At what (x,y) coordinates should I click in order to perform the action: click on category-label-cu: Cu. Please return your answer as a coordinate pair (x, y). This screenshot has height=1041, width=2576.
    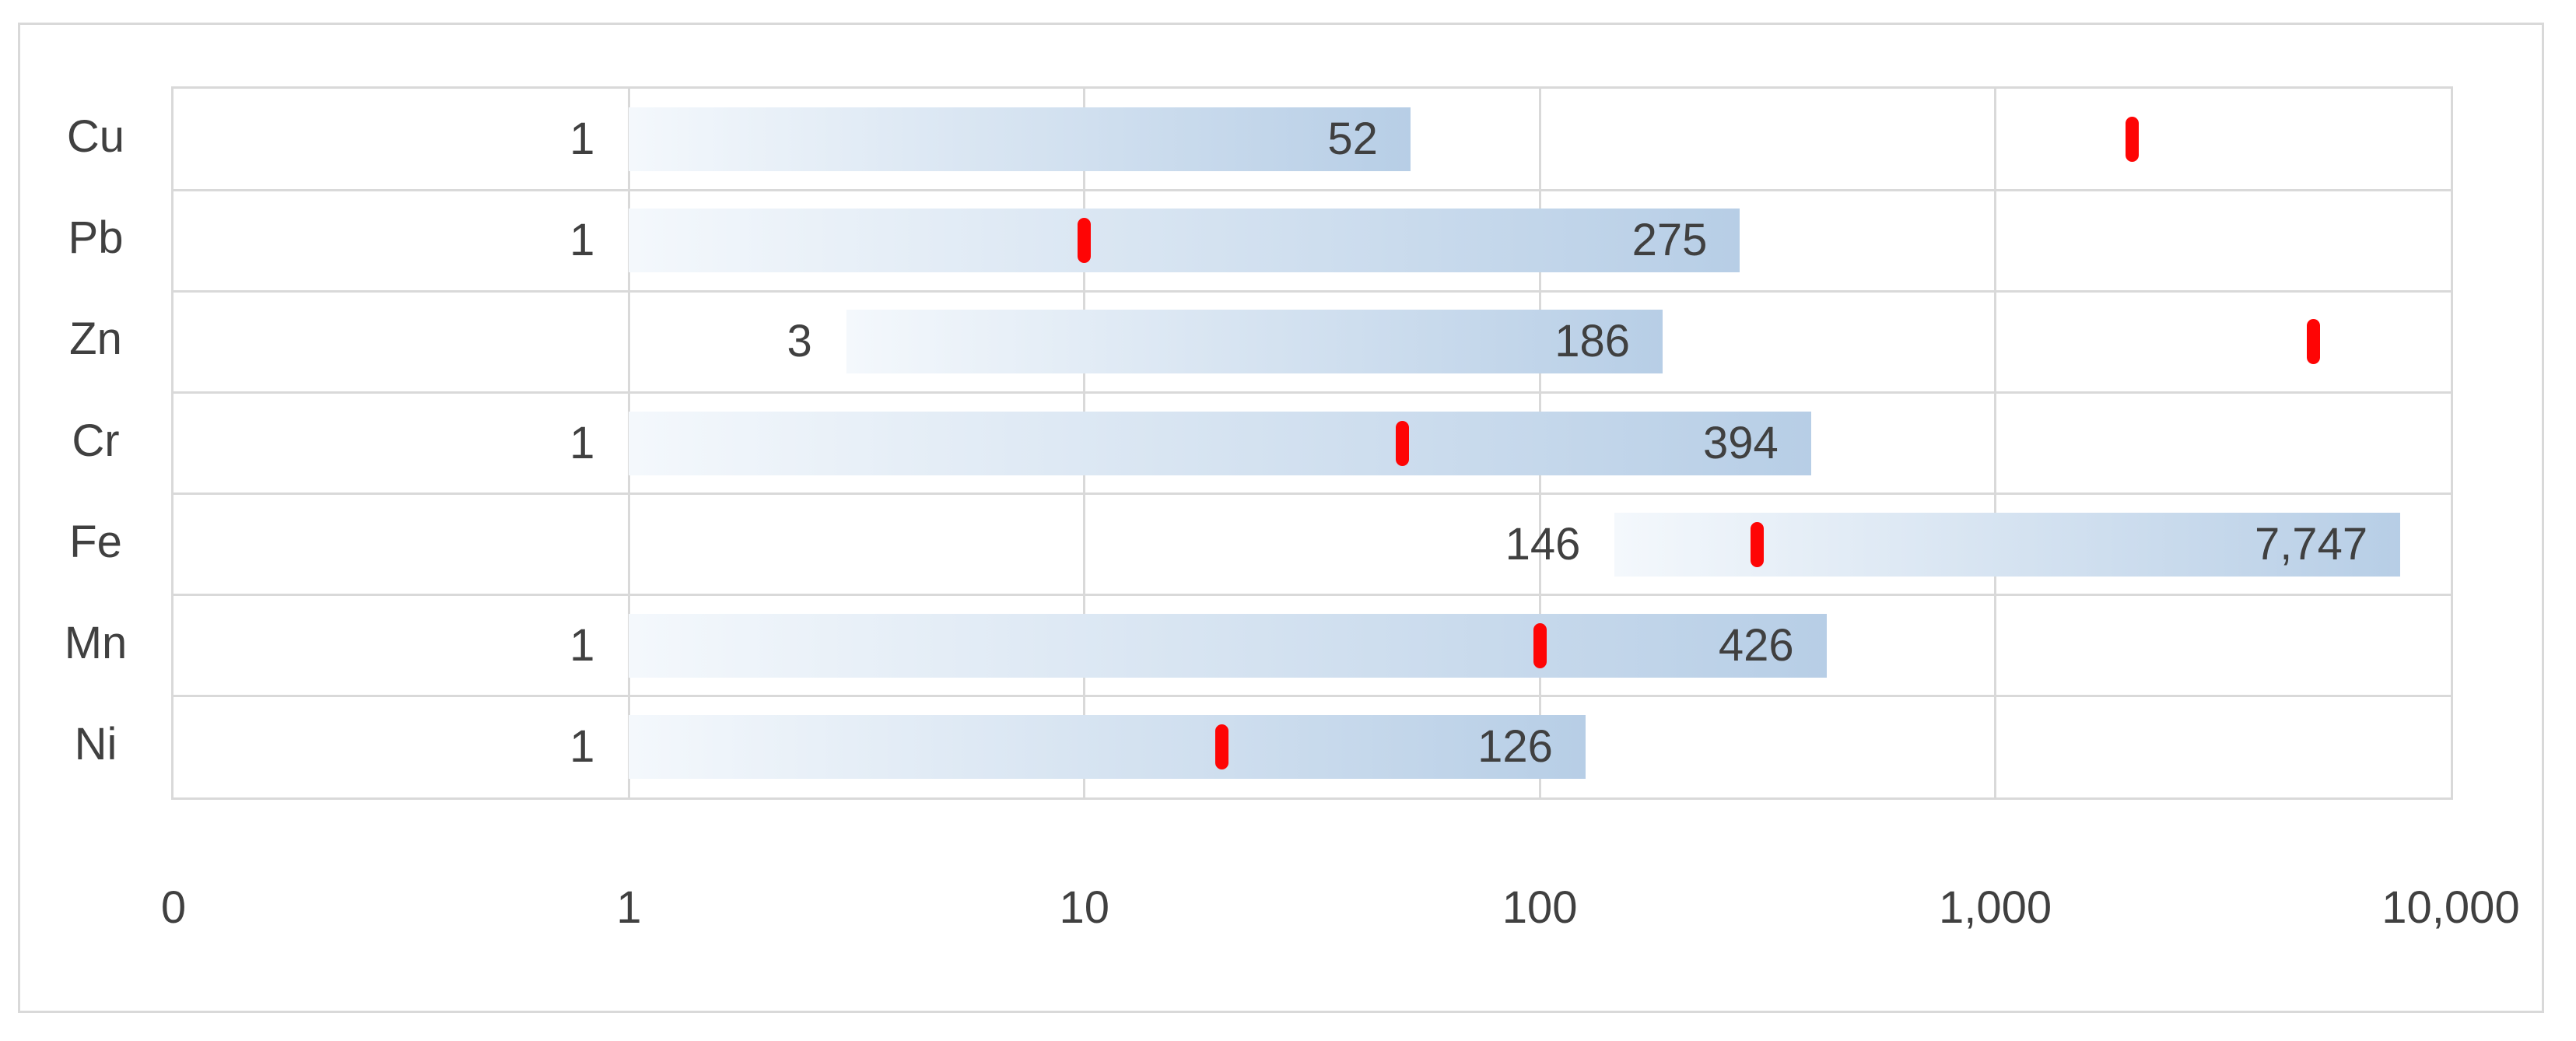
    Looking at the image, I should click on (95, 137).